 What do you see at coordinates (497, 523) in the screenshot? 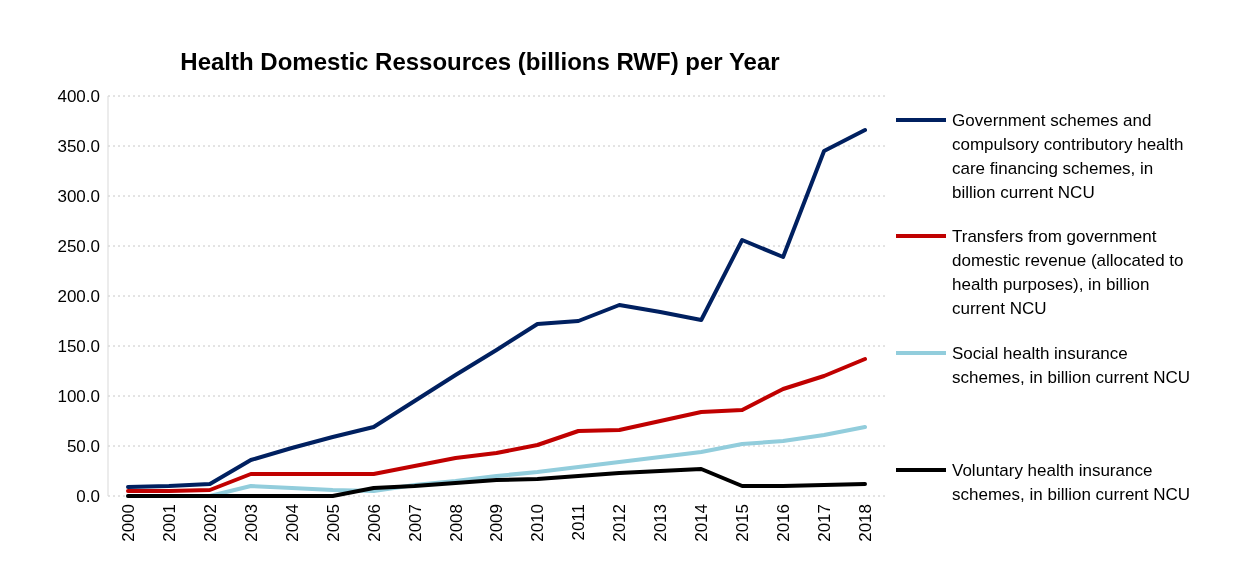
I see `x-tick-label: 2009` at bounding box center [497, 523].